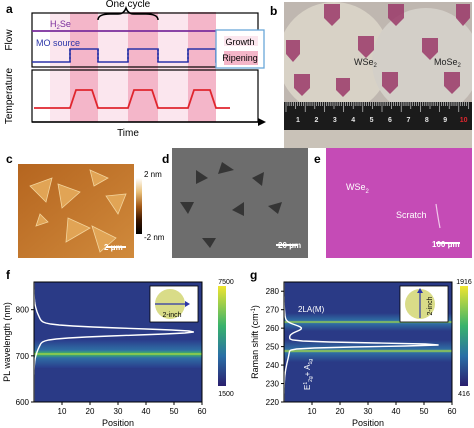  I want to click on time-arrow-icon, so click(262, 122).